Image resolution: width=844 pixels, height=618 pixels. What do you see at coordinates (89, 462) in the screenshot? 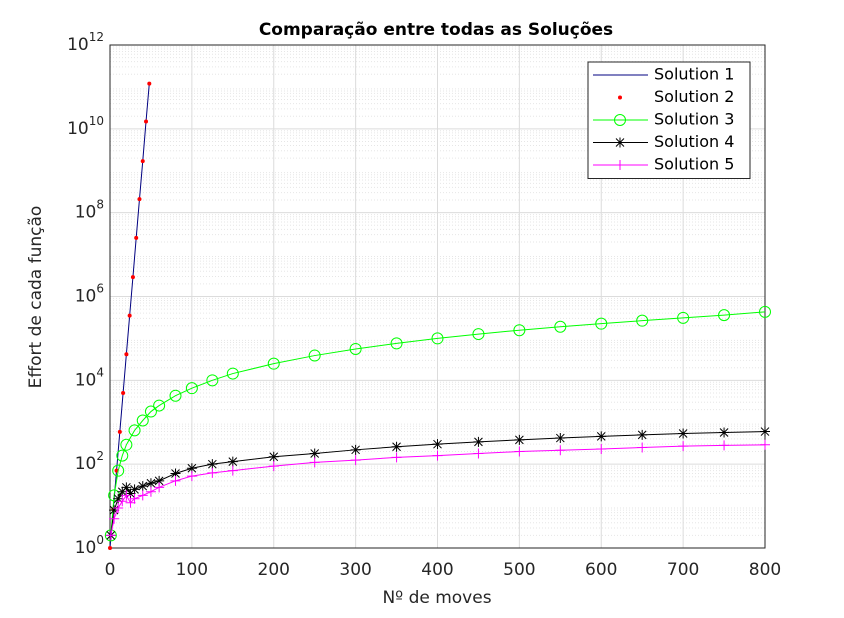
I see `y-tick-label: 10²` at bounding box center [89, 462].